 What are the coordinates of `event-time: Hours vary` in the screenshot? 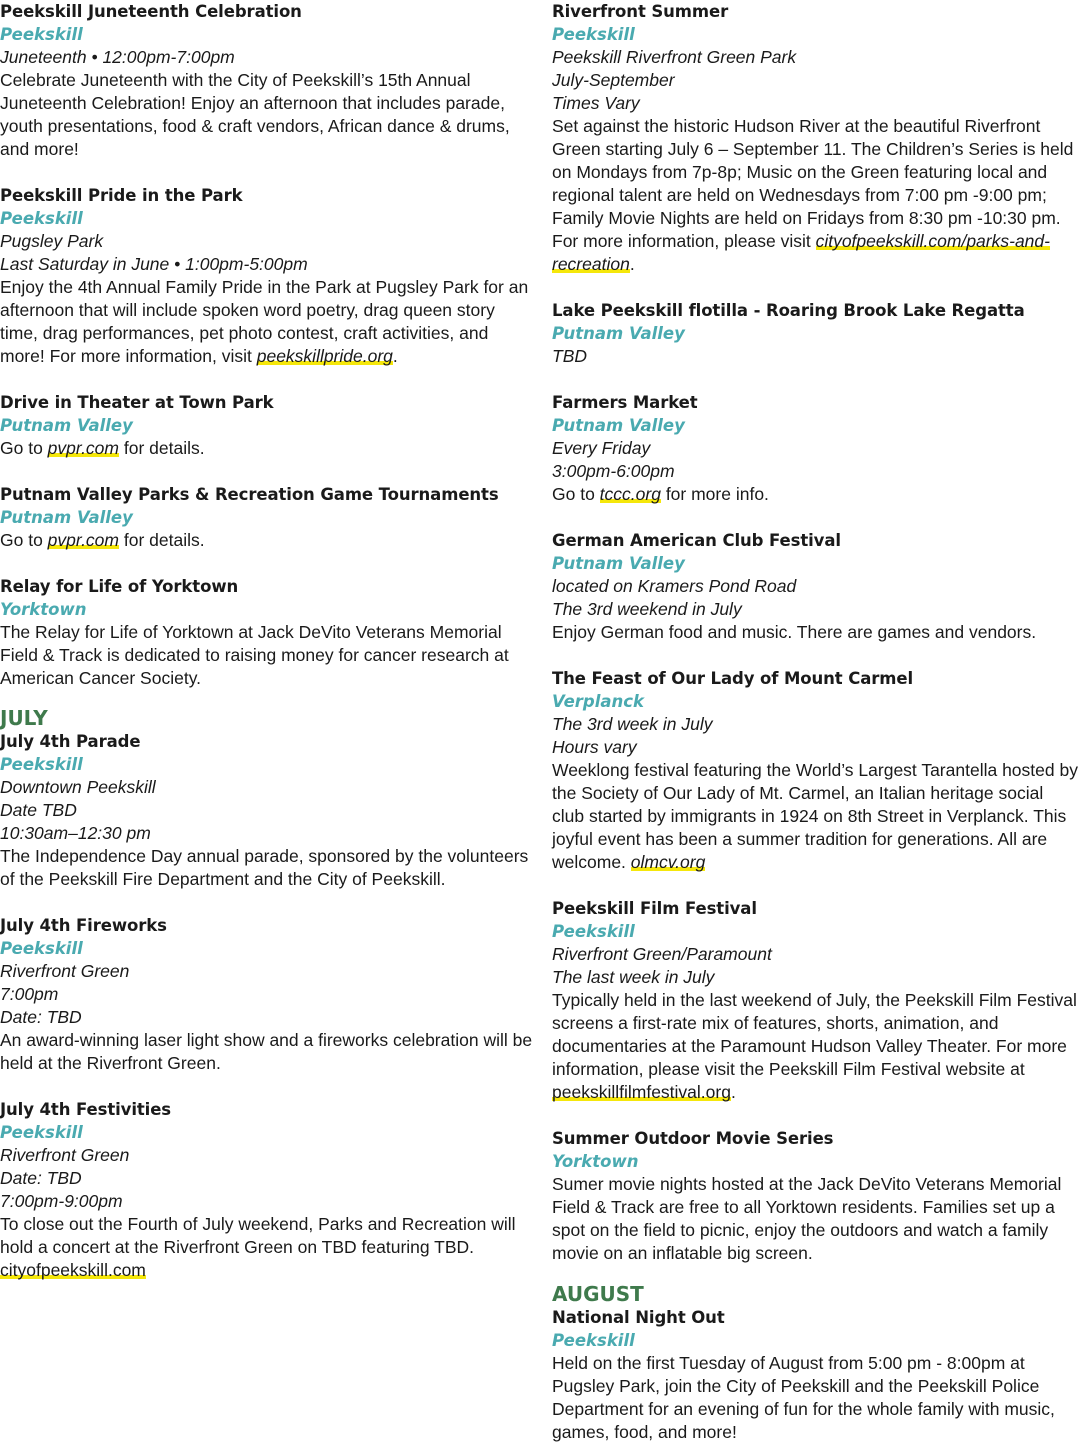 It's located at (594, 747).